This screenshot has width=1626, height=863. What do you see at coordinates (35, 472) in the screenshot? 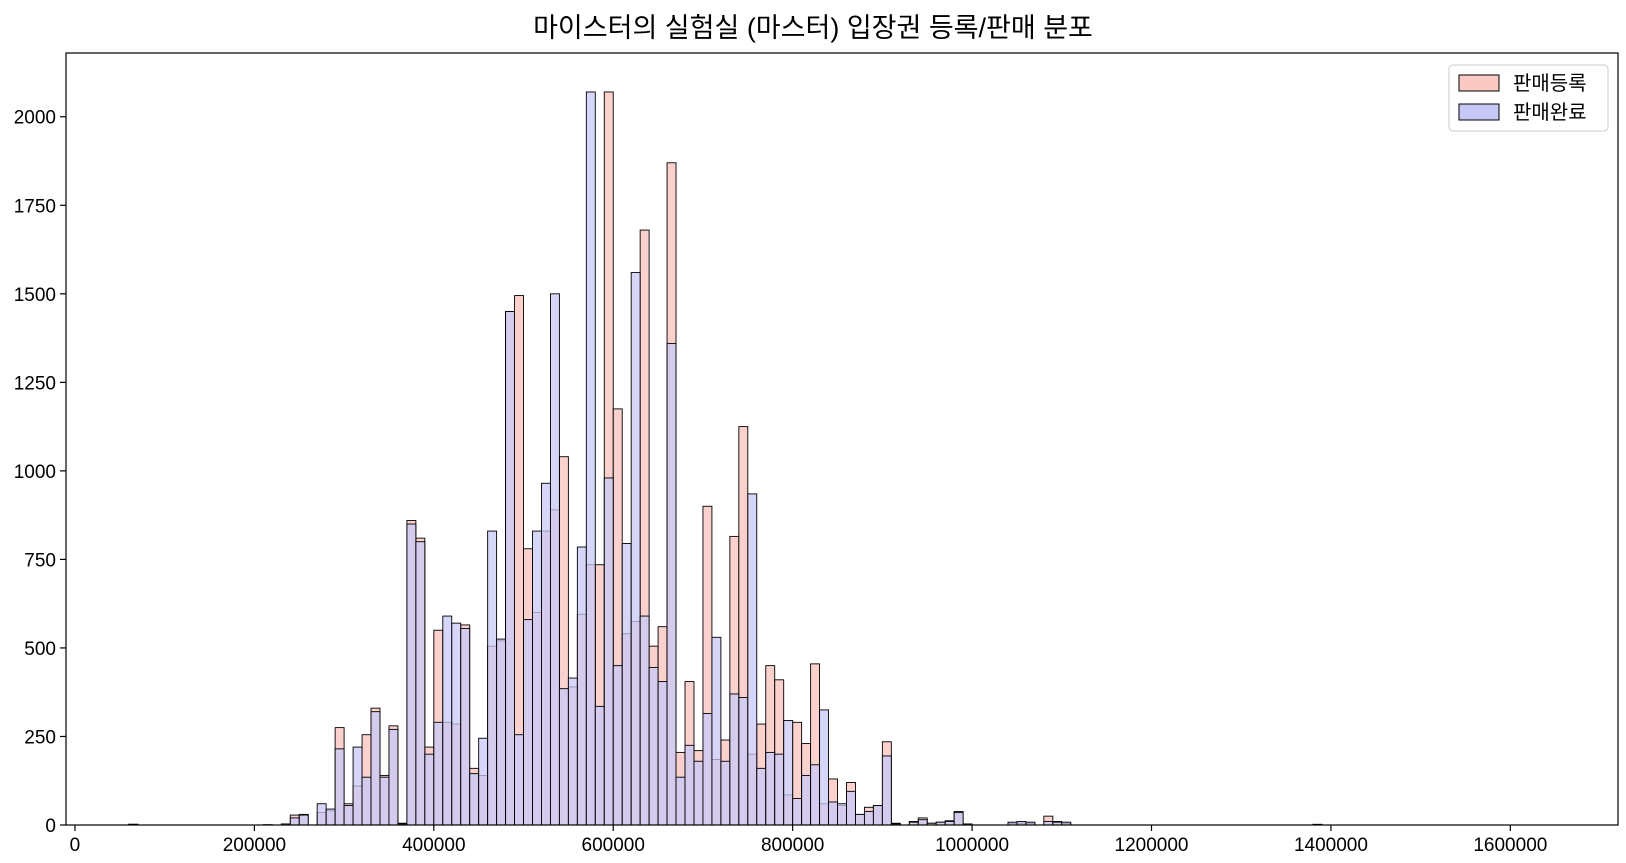
I see `y-tick-label: 1000` at bounding box center [35, 472].